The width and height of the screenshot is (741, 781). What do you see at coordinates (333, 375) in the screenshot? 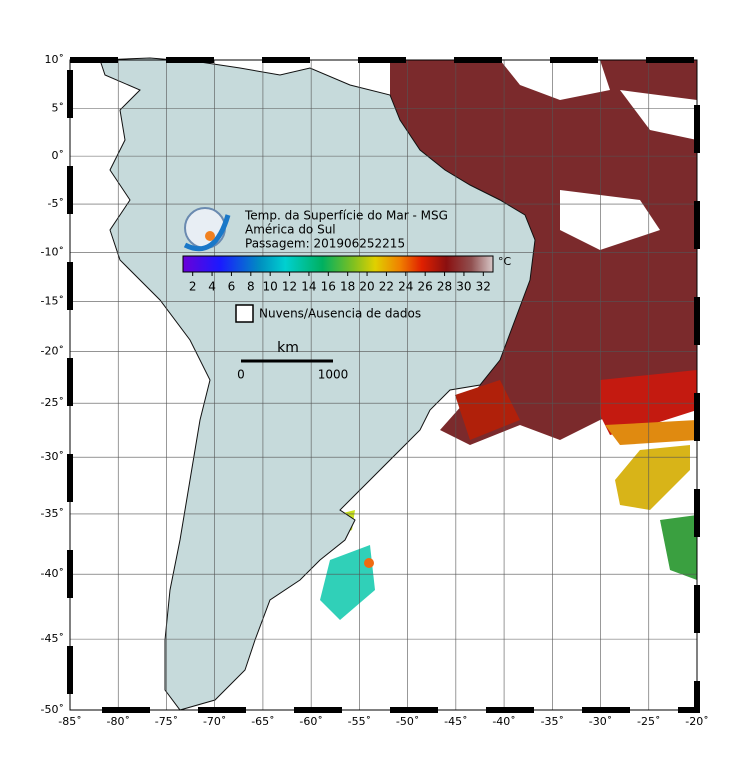
I see `scale-end: 1000` at bounding box center [333, 375].